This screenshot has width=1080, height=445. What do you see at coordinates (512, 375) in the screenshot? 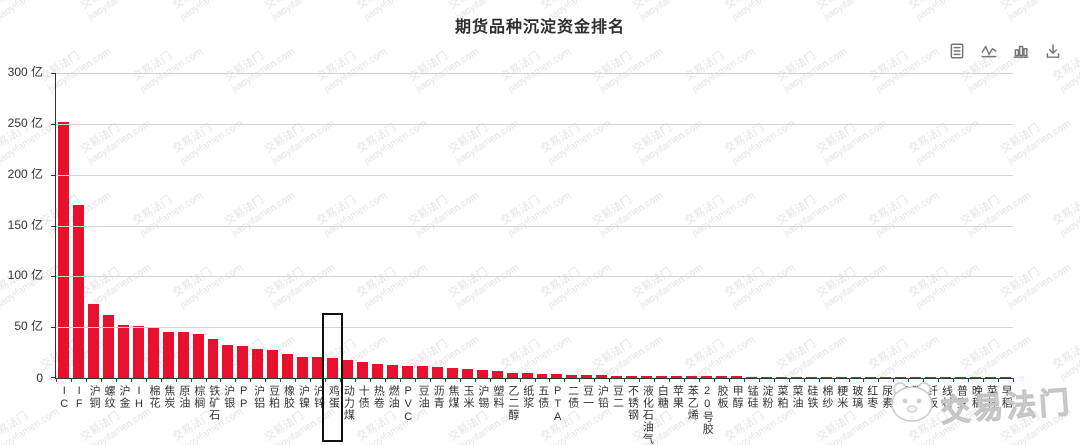
I see `bar-乙二醇` at bounding box center [512, 375].